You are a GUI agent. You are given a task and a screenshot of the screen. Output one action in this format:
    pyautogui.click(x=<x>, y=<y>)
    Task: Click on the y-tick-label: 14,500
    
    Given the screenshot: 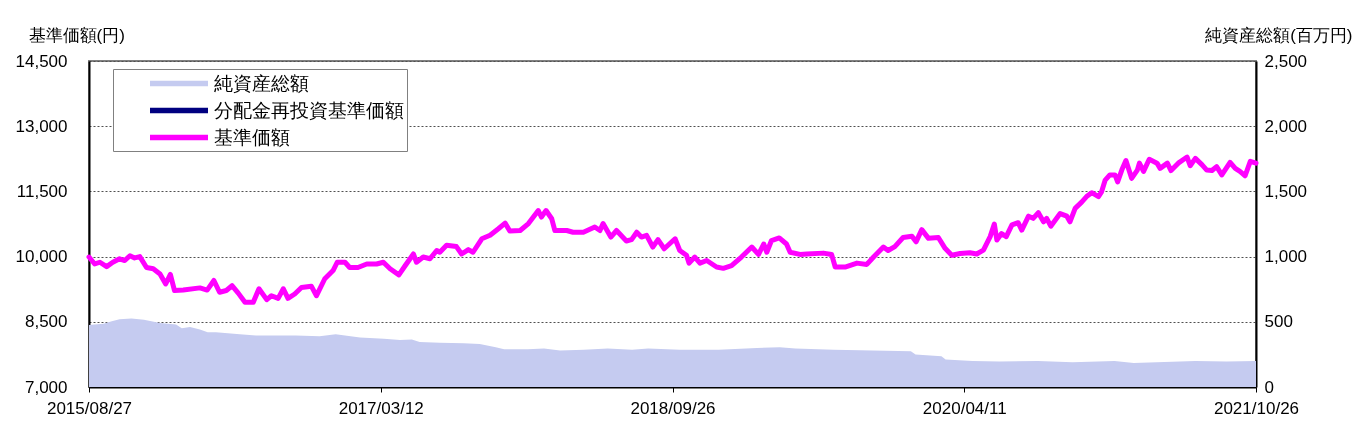 What is the action you would take?
    pyautogui.click(x=41, y=61)
    